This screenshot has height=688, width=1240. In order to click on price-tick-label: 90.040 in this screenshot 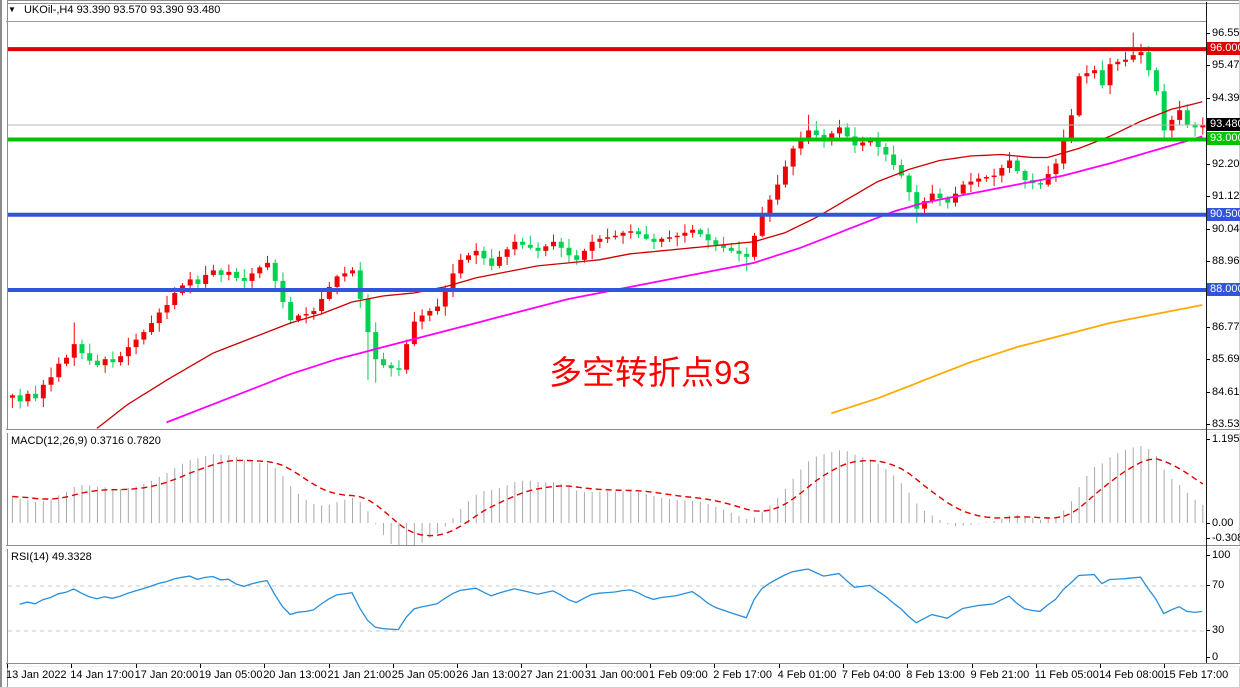, I will do `click(1226, 228)`.